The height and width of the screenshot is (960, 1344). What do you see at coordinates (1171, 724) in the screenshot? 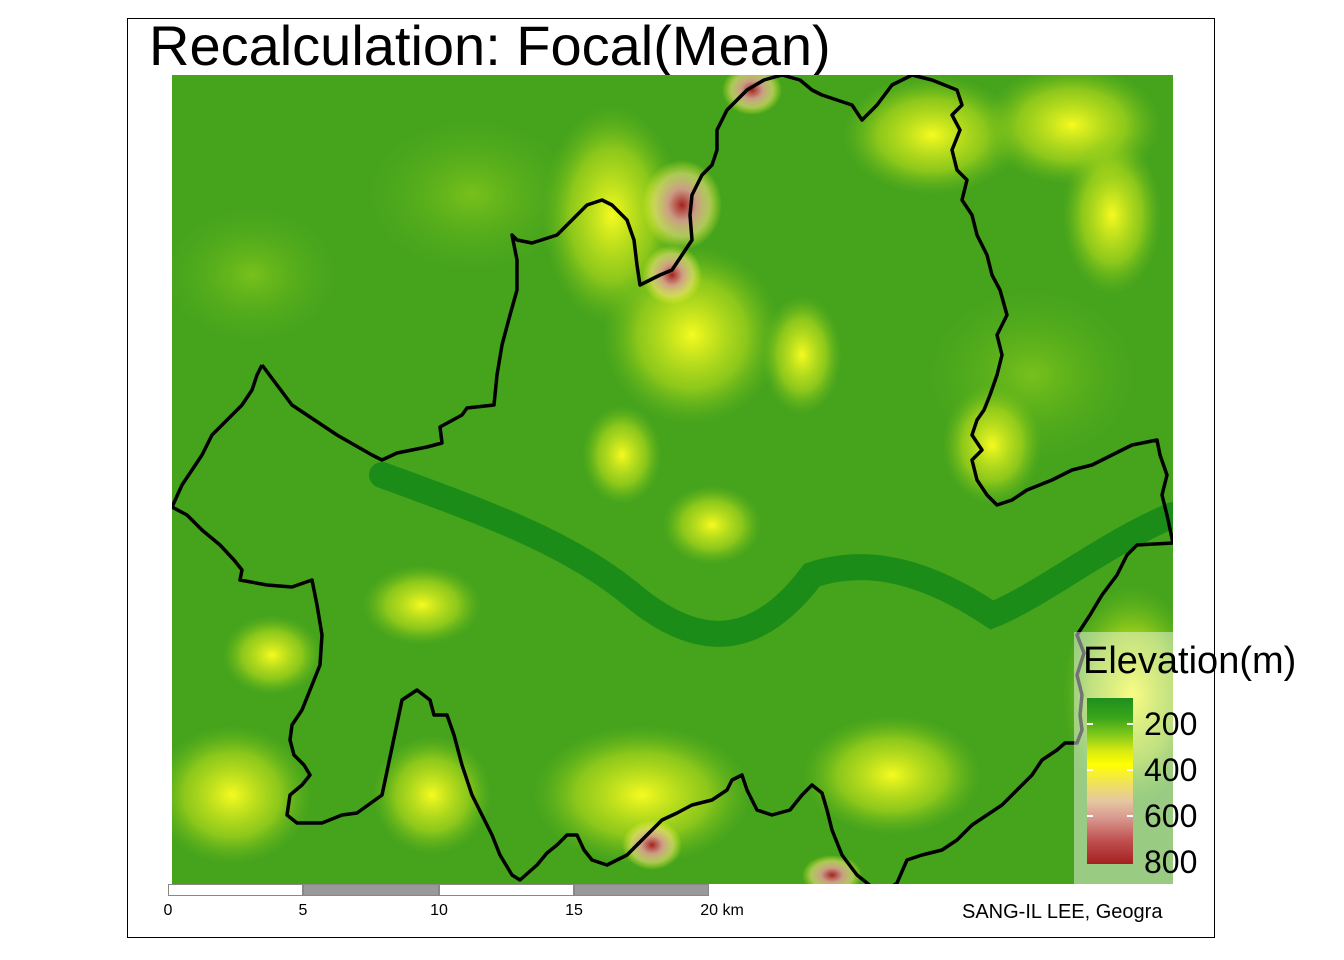
I see `legend-tick-label: 200` at bounding box center [1171, 724].